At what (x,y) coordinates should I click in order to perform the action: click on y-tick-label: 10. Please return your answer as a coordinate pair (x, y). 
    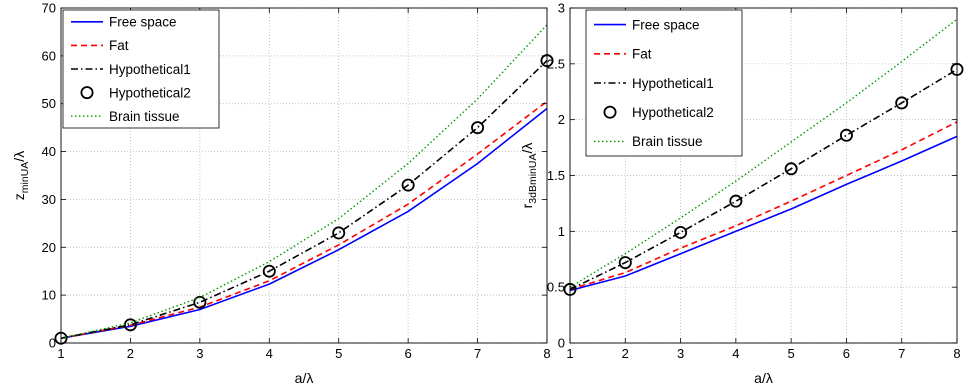
    Looking at the image, I should click on (49, 295).